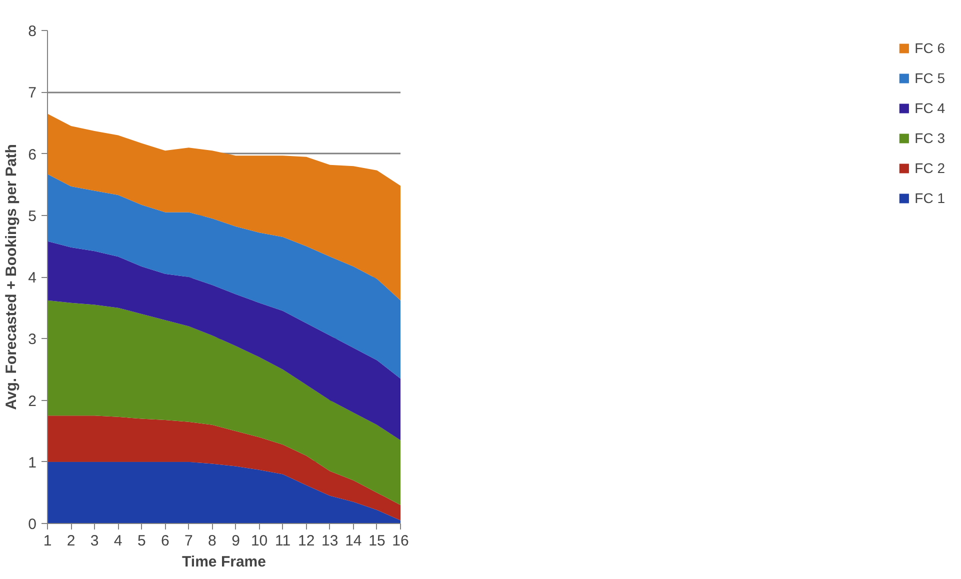  What do you see at coordinates (118, 541) in the screenshot?
I see `x-tick-label: 4` at bounding box center [118, 541].